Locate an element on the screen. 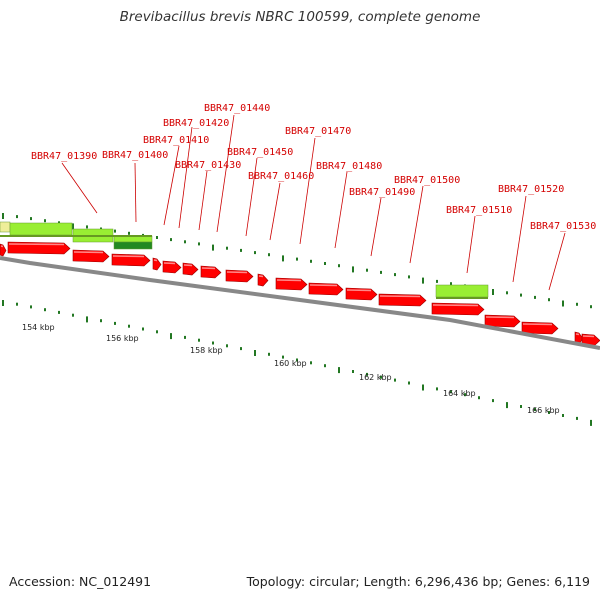 This screenshot has height=600, width=600. scale-label: 164 kbp is located at coordinates (459, 393).